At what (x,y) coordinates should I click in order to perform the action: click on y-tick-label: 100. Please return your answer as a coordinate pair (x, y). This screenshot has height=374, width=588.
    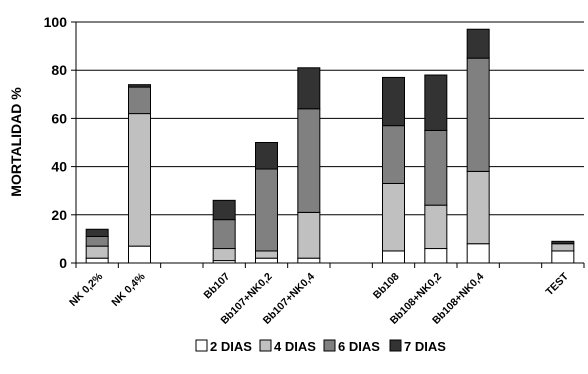
    Looking at the image, I should click on (56, 22).